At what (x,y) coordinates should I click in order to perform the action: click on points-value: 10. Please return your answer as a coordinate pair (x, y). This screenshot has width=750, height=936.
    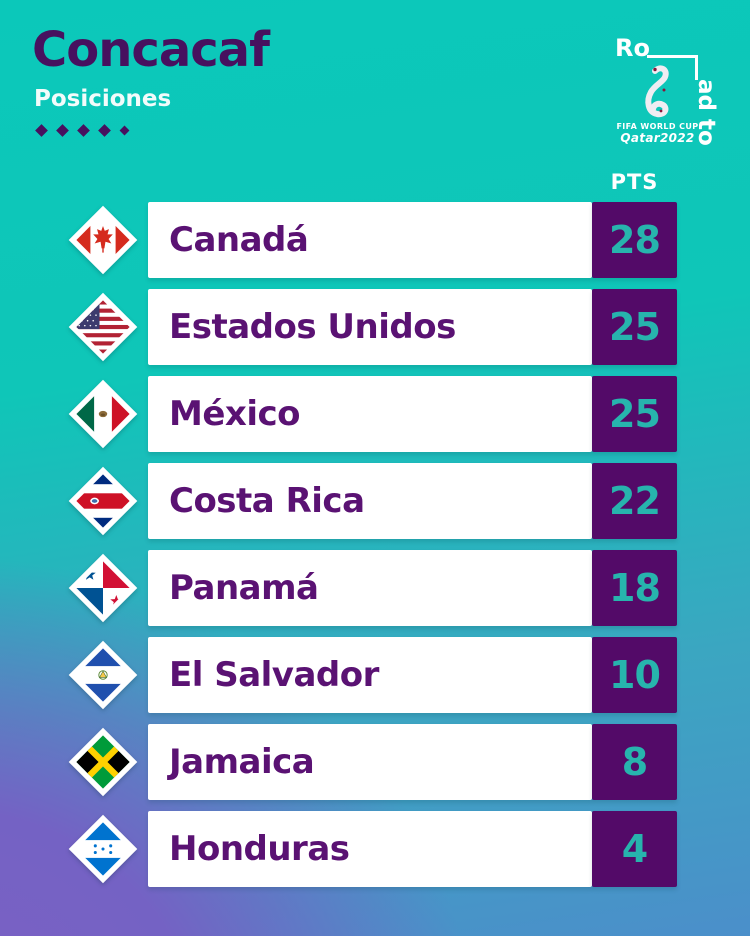
    Looking at the image, I should click on (635, 675).